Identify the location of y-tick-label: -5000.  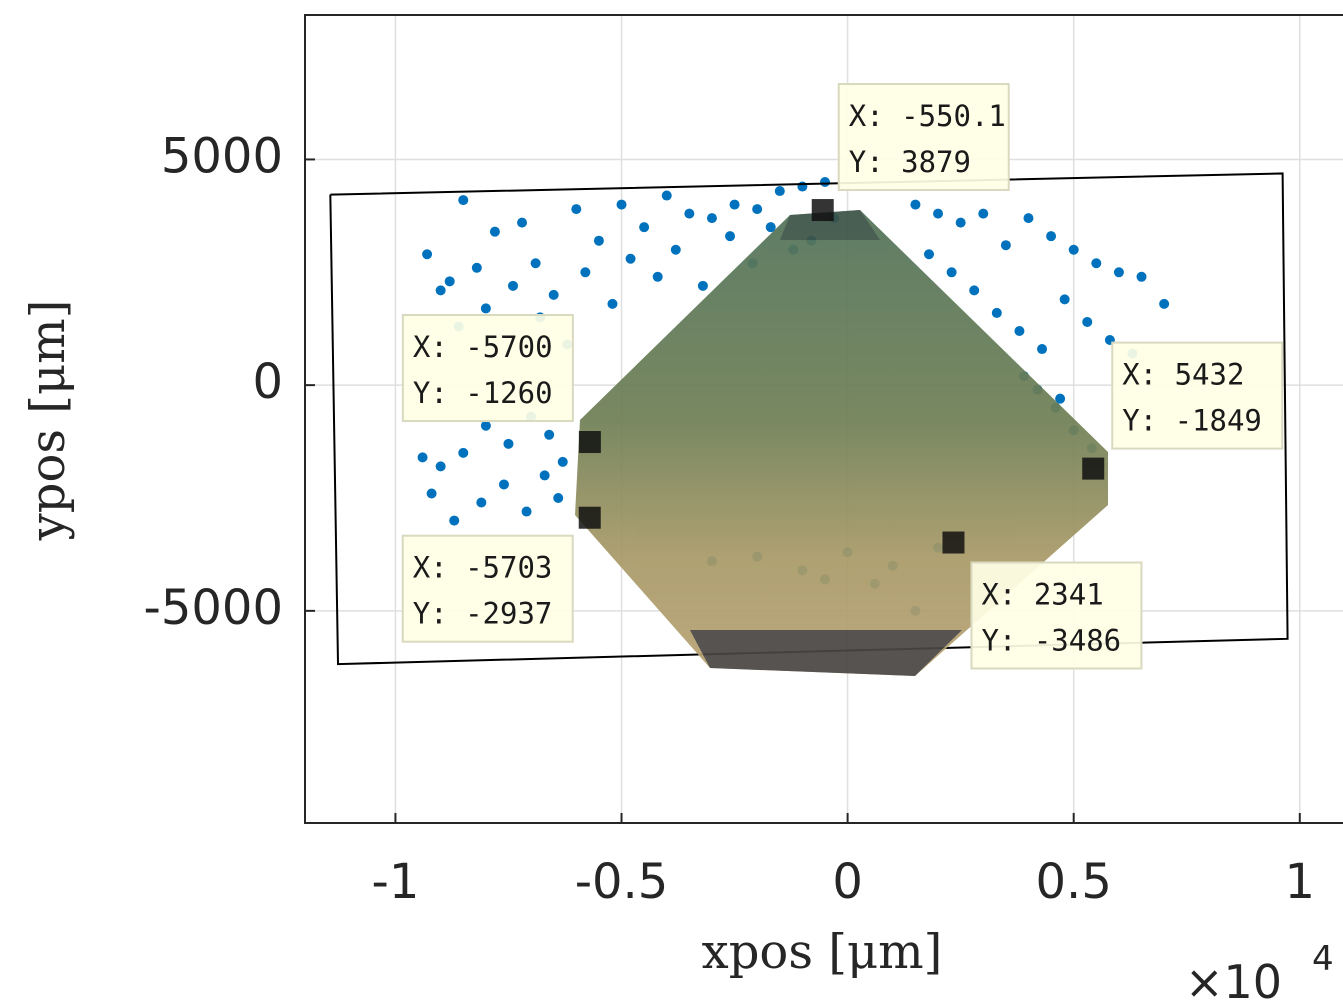
(213, 608).